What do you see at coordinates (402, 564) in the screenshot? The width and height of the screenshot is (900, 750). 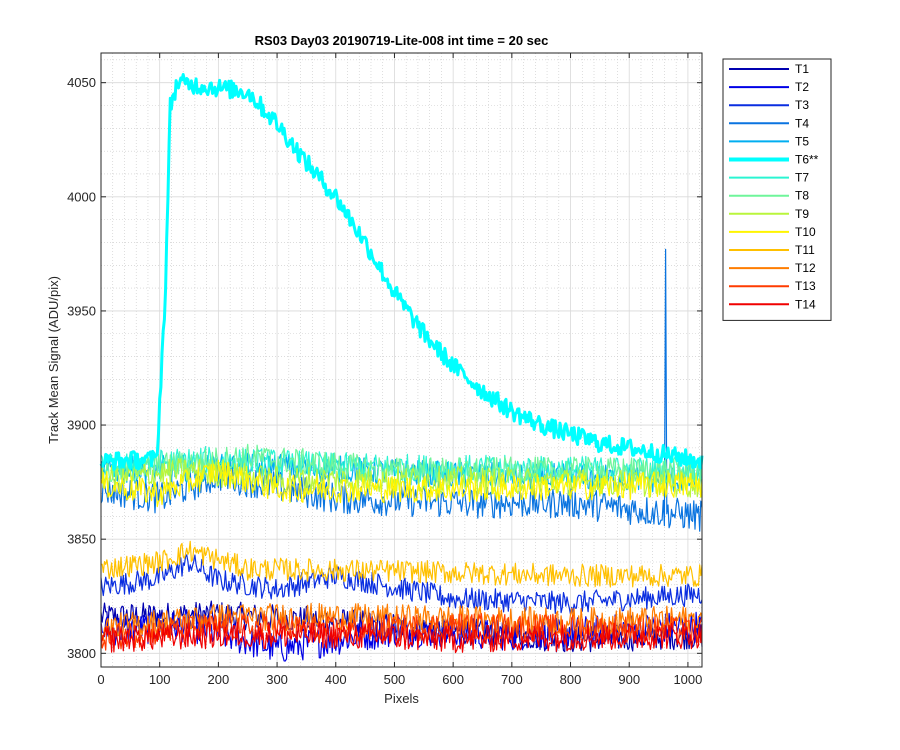 I see `series-line-t11` at bounding box center [402, 564].